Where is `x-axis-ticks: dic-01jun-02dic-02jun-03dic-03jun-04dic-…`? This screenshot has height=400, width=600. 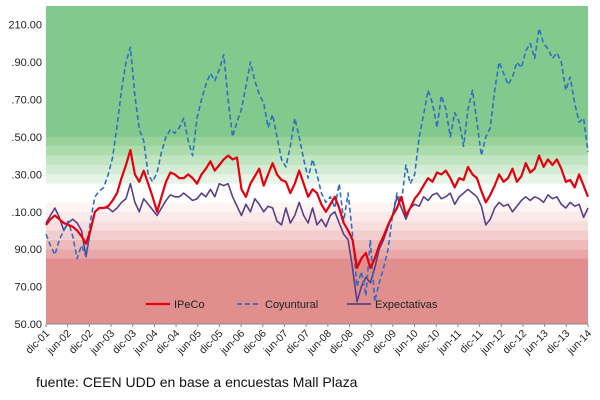
x-axis-ticks: dic-01jun-02dic-02jun-03dic-03jun-04dic-… is located at coordinates (308, 340).